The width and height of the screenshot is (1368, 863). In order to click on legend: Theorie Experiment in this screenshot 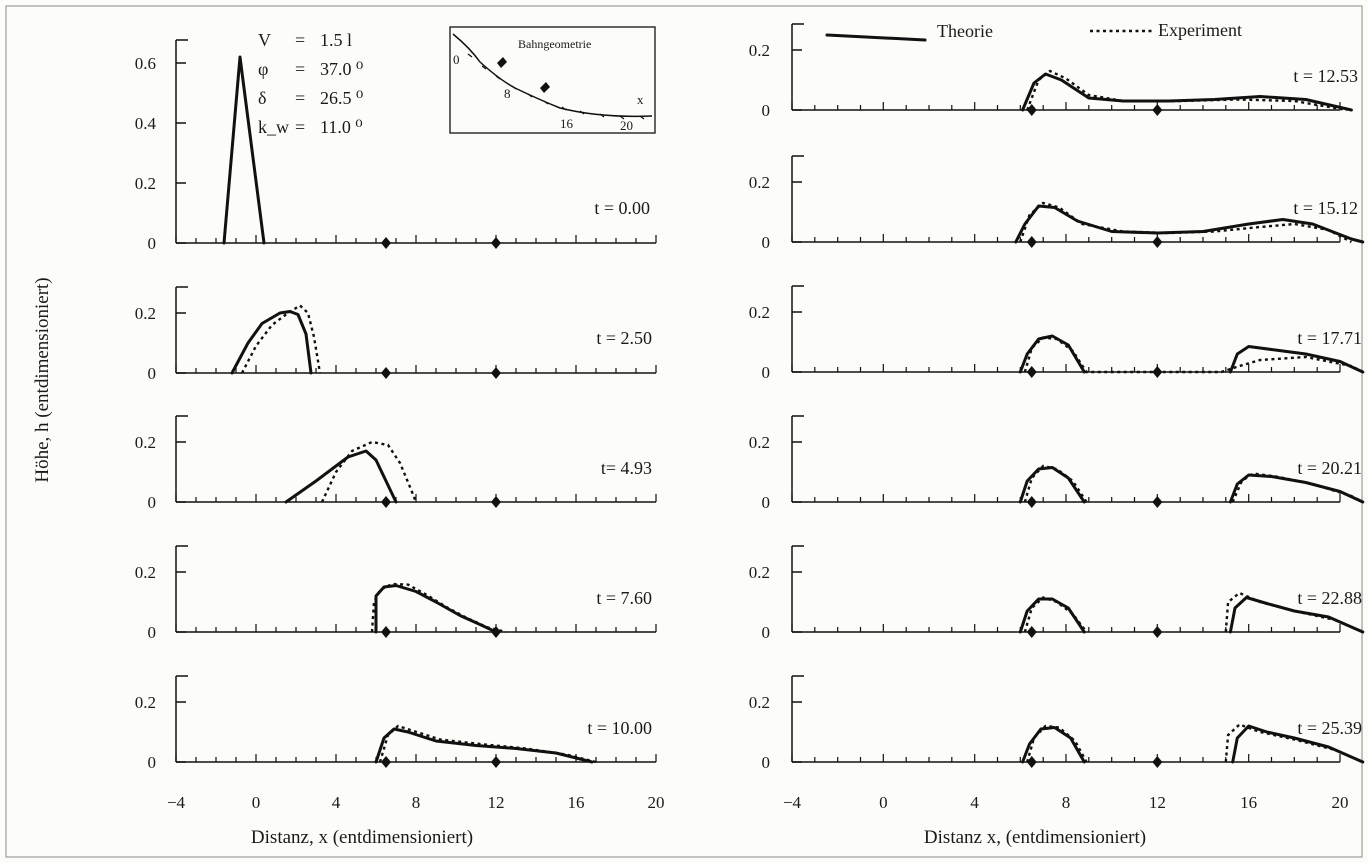, I will do `click(1033, 31)`.